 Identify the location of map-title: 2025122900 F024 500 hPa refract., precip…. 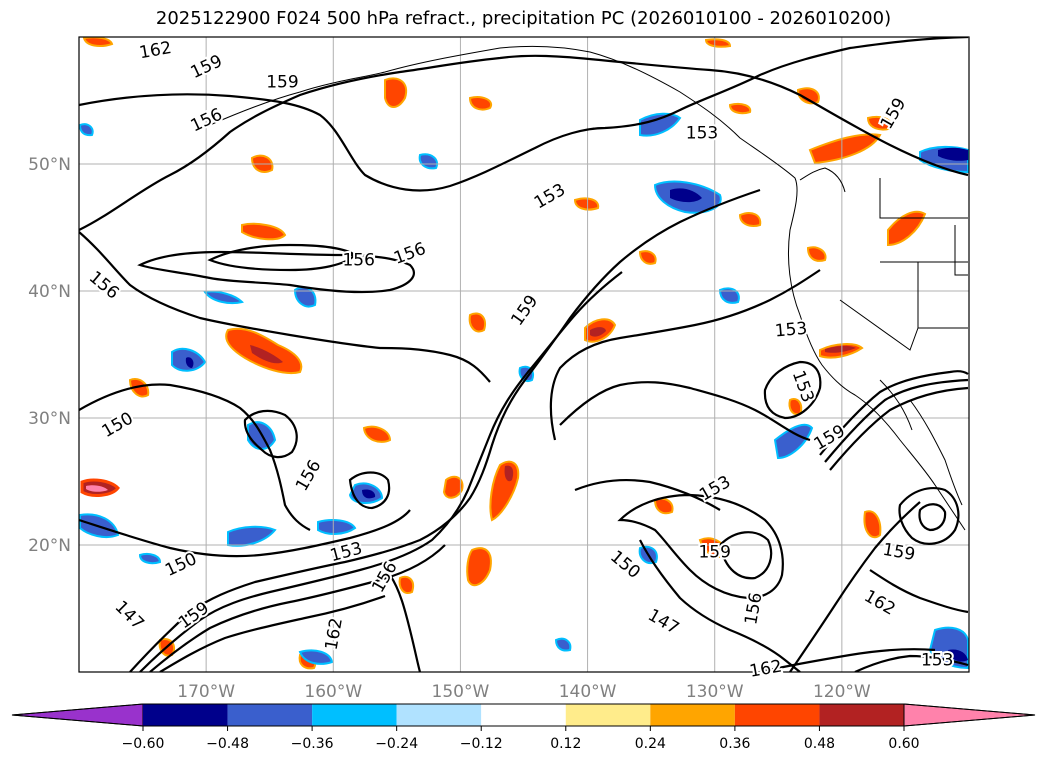
(523, 18).